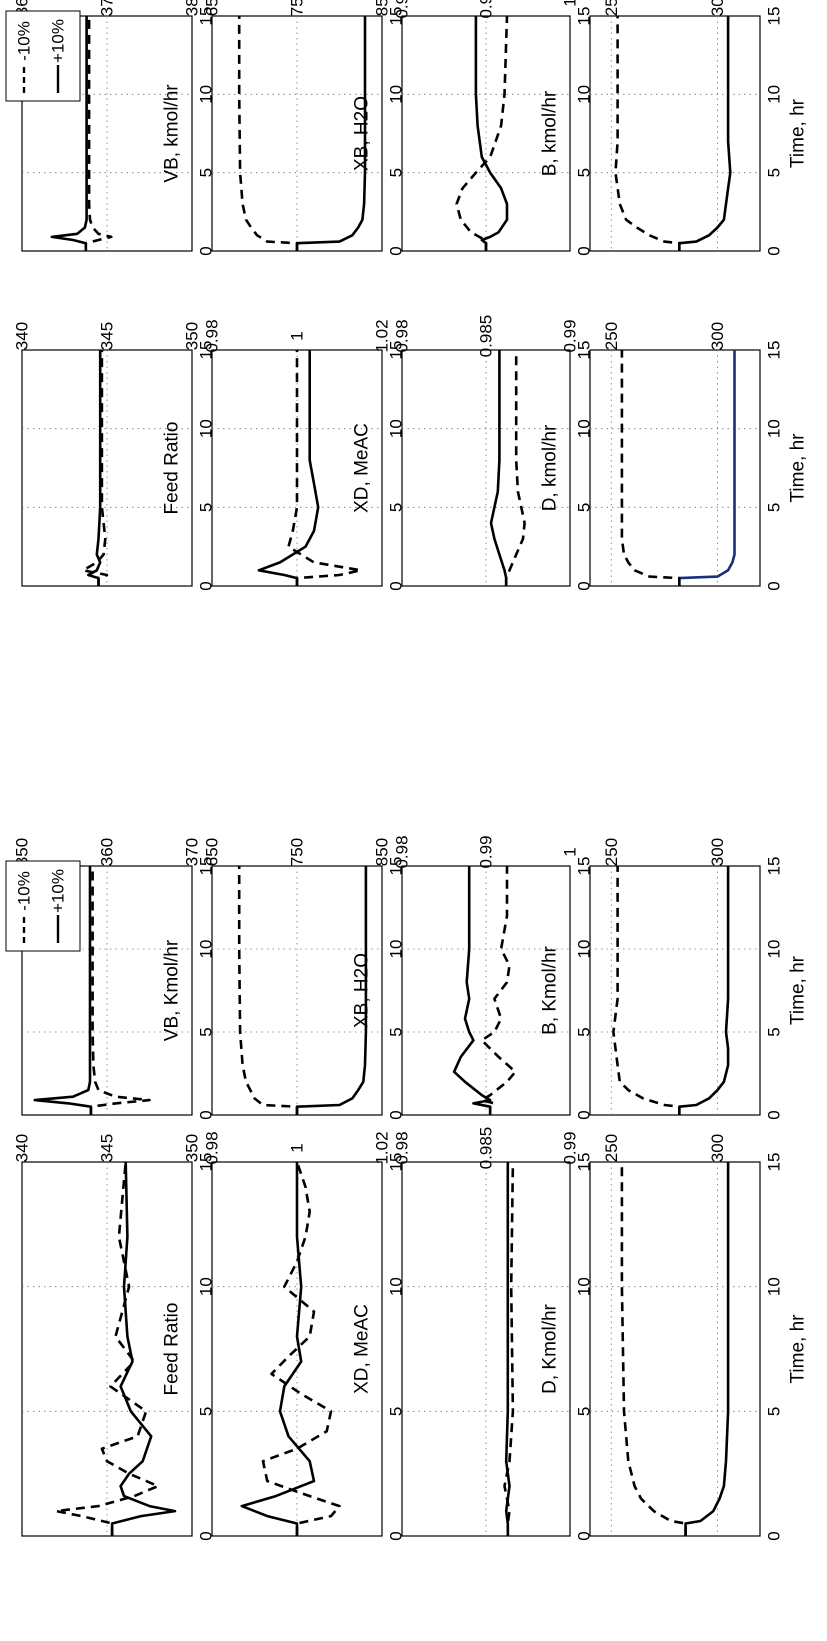 The width and height of the screenshot is (827, 1641). I want to click on y-axis-label: VB, kmol/hr, so click(172, 133).